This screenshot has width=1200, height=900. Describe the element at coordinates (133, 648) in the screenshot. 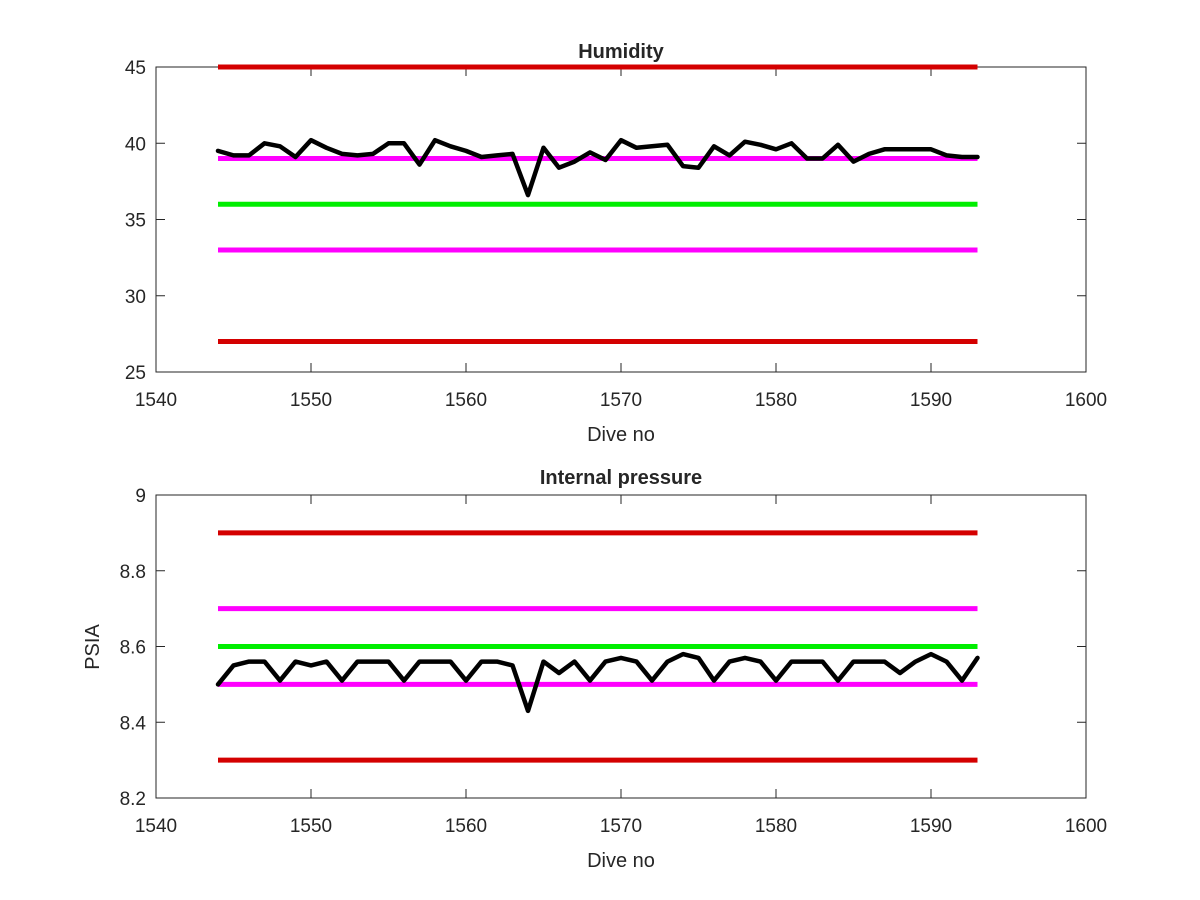

I see `pressure-y-tick-label: 8.6` at that location.